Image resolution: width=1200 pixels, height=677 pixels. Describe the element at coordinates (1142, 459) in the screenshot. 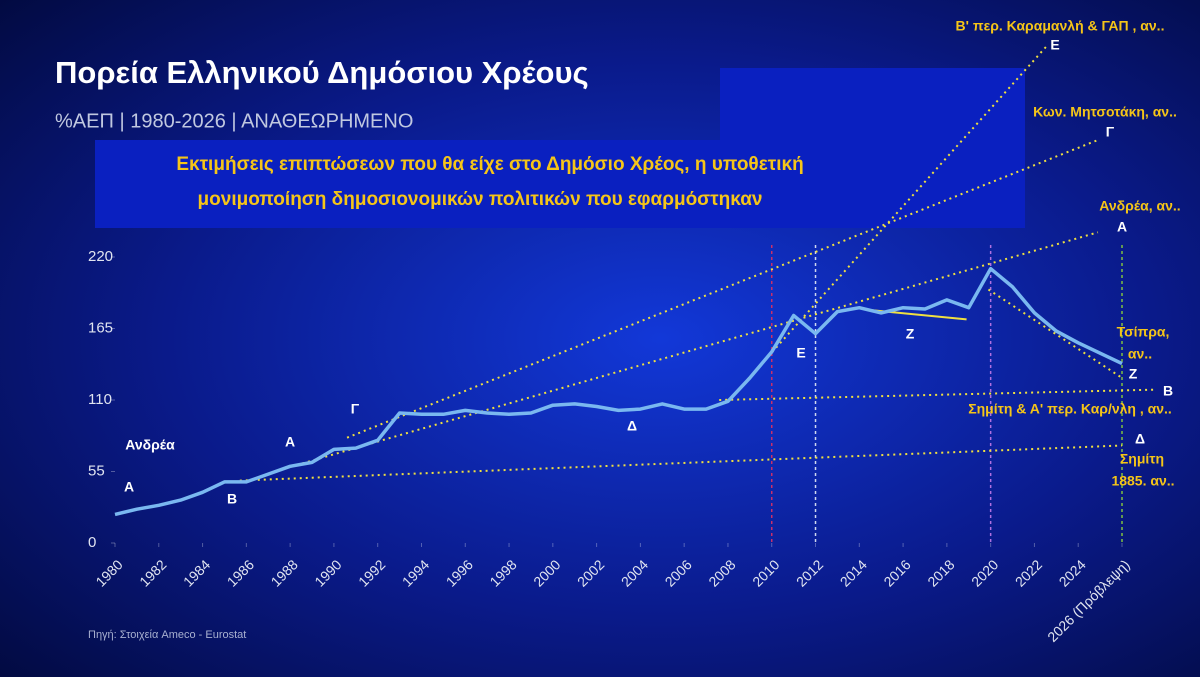

I see `annotation: Σημίτη` at that location.